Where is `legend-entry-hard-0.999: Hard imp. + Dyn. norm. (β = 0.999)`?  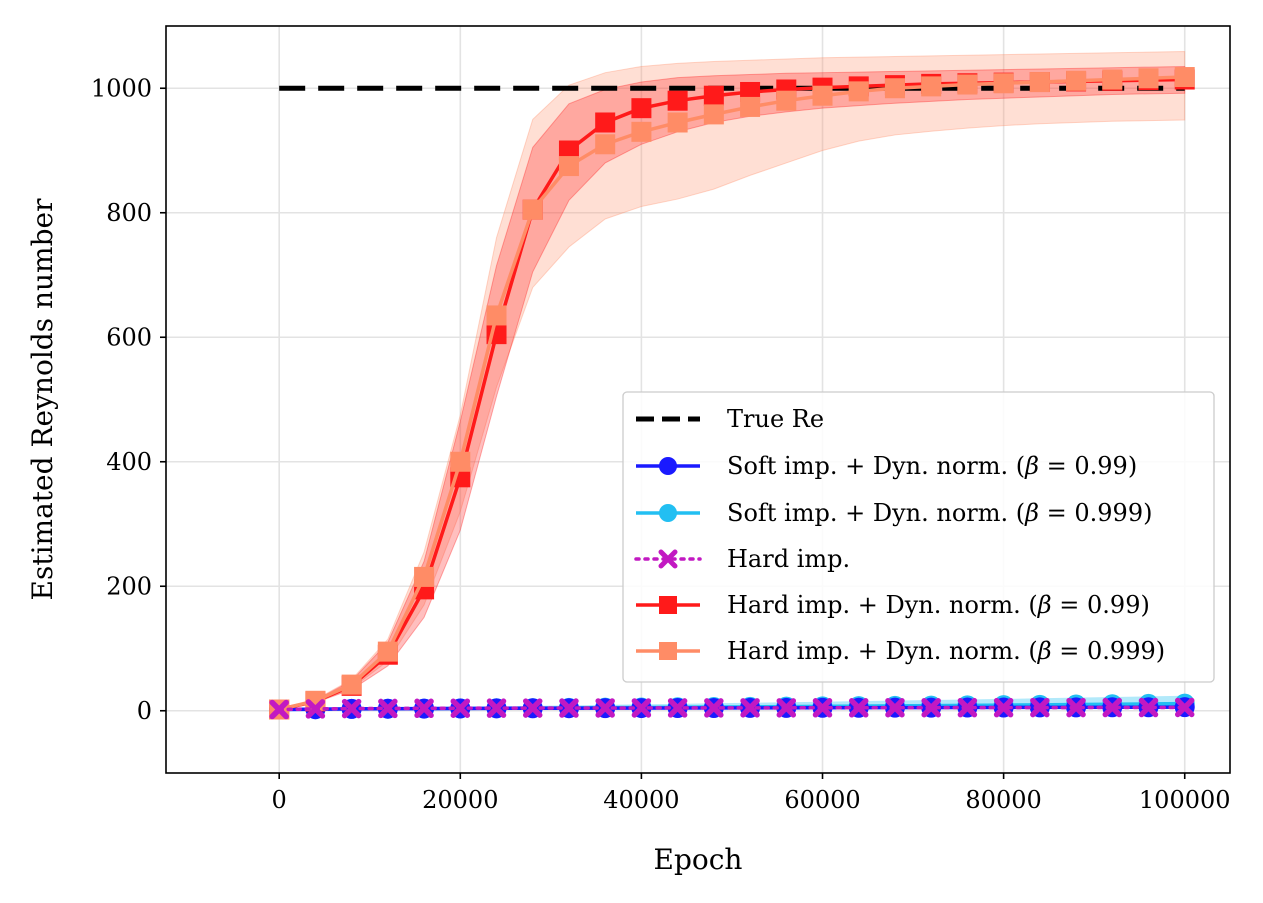
legend-entry-hard-0.999: Hard imp. + Dyn. norm. (β = 0.999) is located at coordinates (900, 651).